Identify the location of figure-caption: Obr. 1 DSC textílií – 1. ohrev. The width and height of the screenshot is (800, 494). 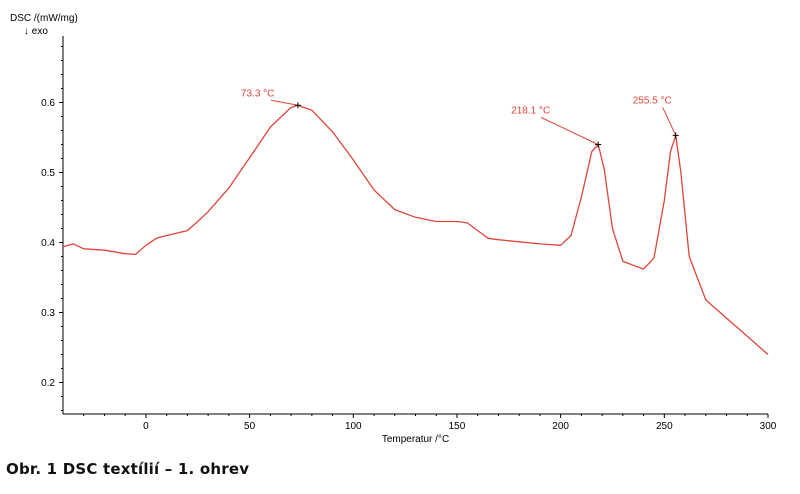
(128, 469).